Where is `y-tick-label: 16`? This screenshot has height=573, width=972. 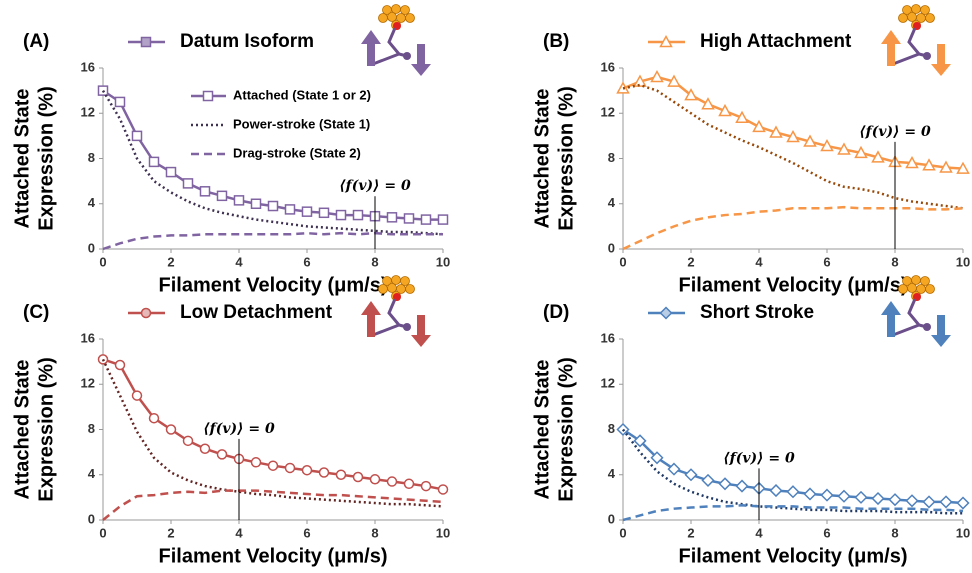
y-tick-label: 16 is located at coordinates (88, 66).